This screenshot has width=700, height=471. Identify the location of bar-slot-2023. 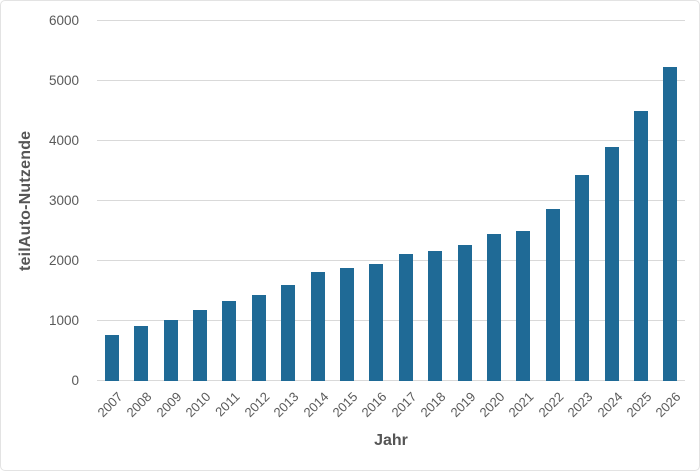
(582, 201).